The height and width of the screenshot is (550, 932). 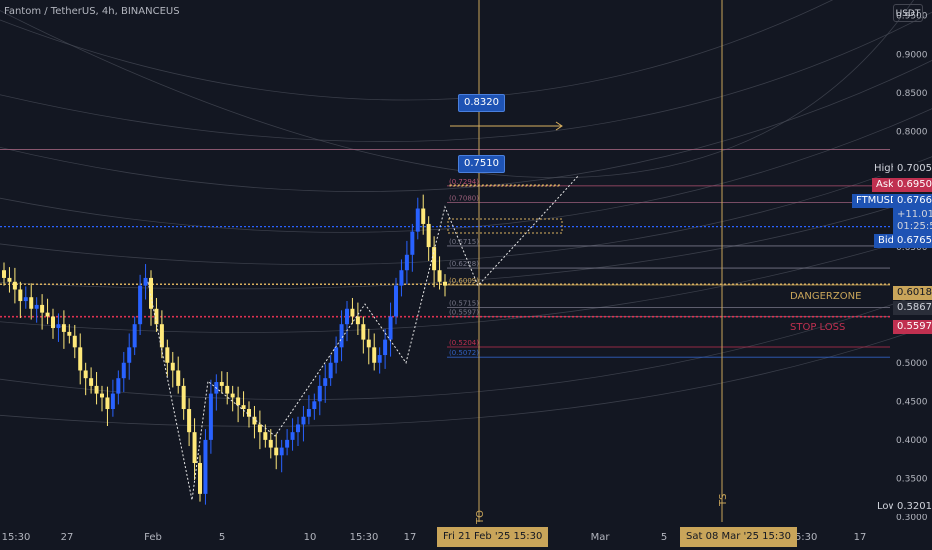 What do you see at coordinates (826, 296) in the screenshot?
I see `dangerzone-label: DANGERZONE` at bounding box center [826, 296].